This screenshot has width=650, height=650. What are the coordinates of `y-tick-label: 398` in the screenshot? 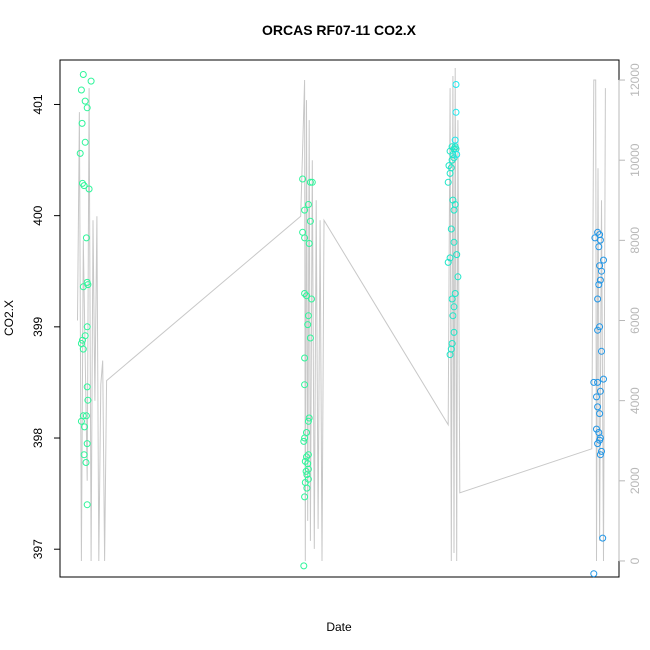 It's located at (38, 438).